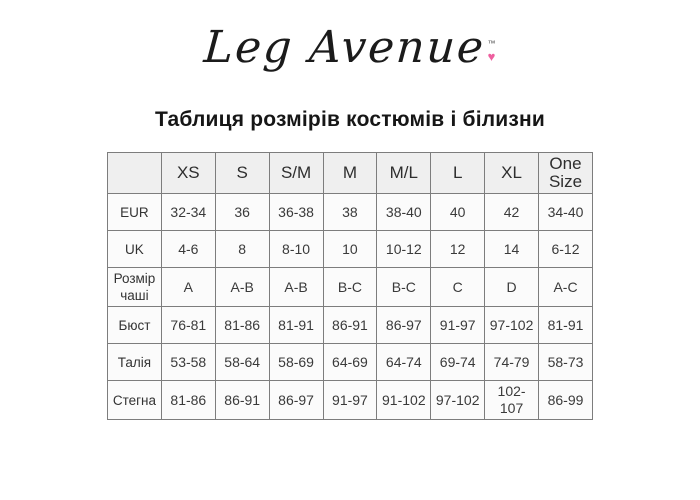 The width and height of the screenshot is (700, 500). What do you see at coordinates (242, 173) in the screenshot?
I see `col-header-s: S` at bounding box center [242, 173].